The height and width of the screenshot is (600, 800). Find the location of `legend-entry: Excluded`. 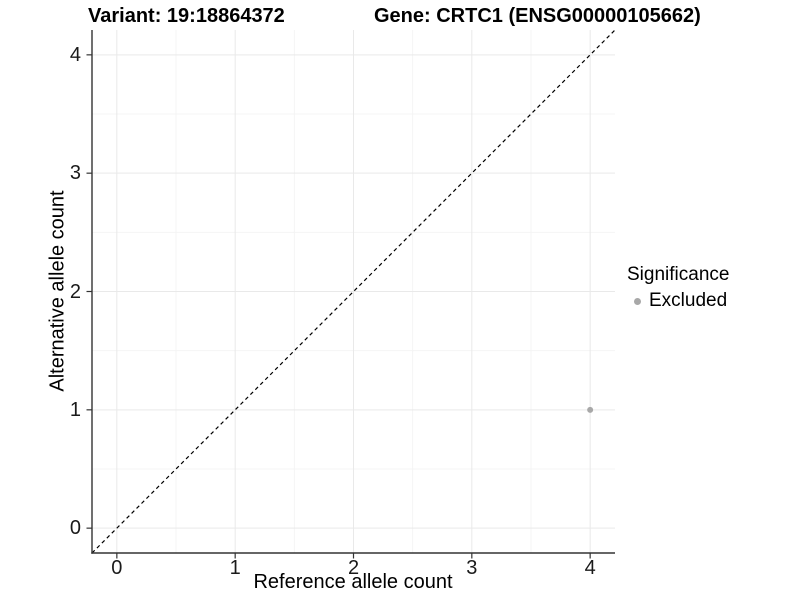

legend-entry: Excluded is located at coordinates (678, 301).